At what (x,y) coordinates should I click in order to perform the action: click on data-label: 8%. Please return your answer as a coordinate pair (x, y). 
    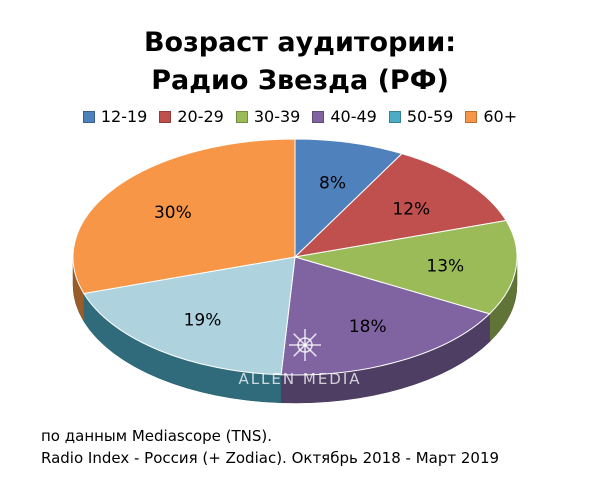
    Looking at the image, I should click on (332, 184).